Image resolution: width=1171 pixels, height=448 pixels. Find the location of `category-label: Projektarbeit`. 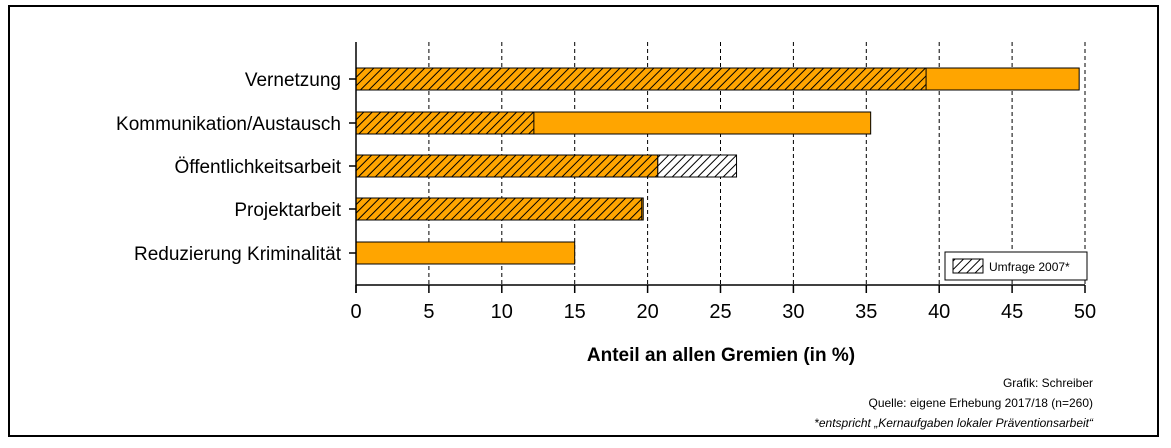

category-label: Projektarbeit is located at coordinates (287, 210).